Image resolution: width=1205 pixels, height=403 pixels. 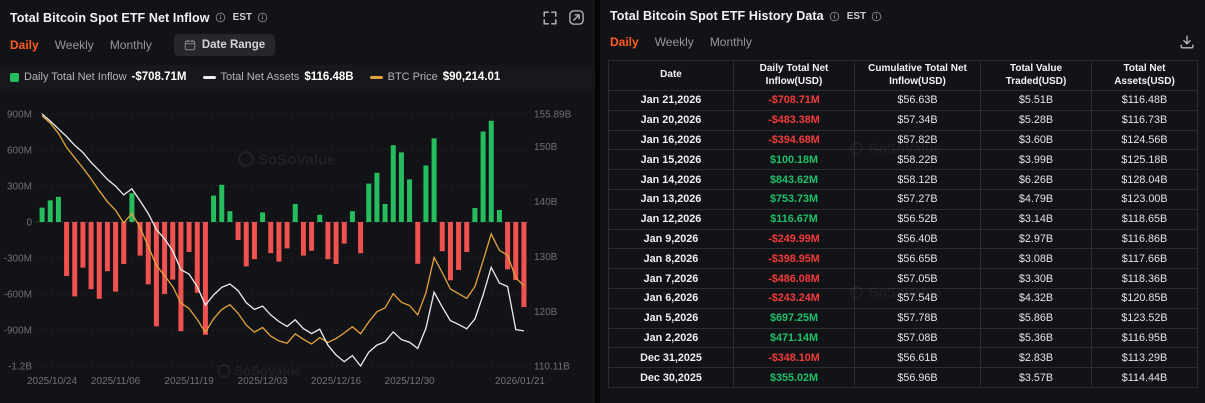 What do you see at coordinates (917, 377) in the screenshot?
I see `value-cell: $56.96B` at bounding box center [917, 377].